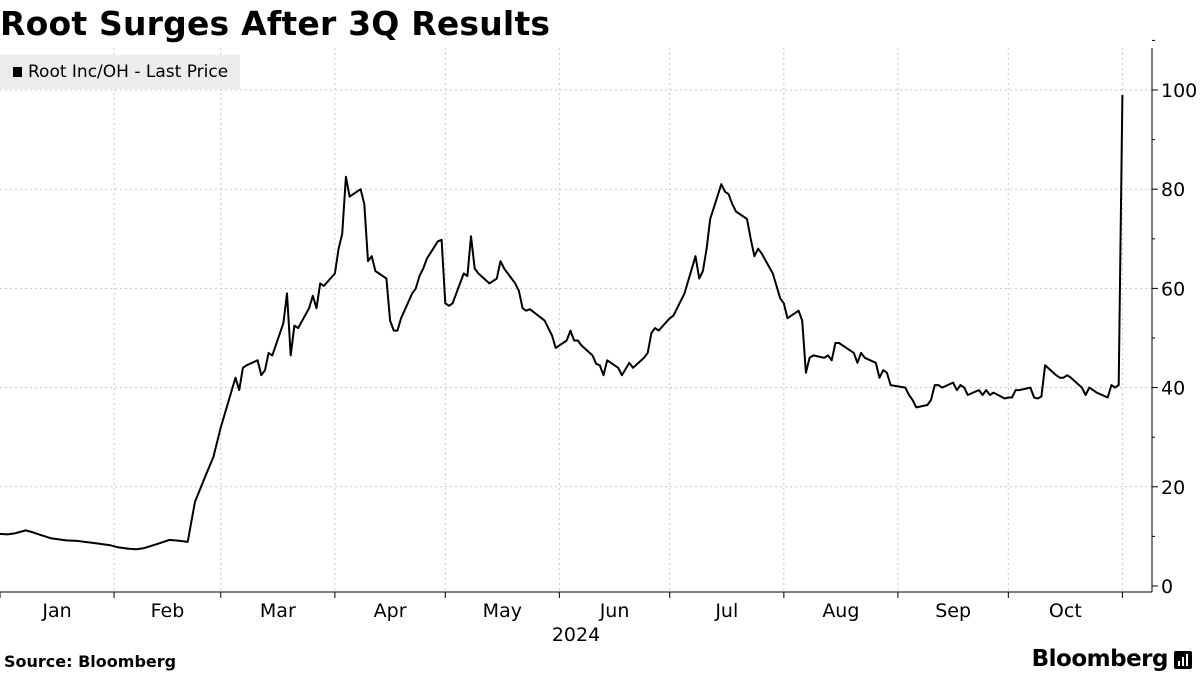 The image size is (1200, 675). What do you see at coordinates (56, 611) in the screenshot?
I see `xtick-label-jan: Jan` at bounding box center [56, 611].